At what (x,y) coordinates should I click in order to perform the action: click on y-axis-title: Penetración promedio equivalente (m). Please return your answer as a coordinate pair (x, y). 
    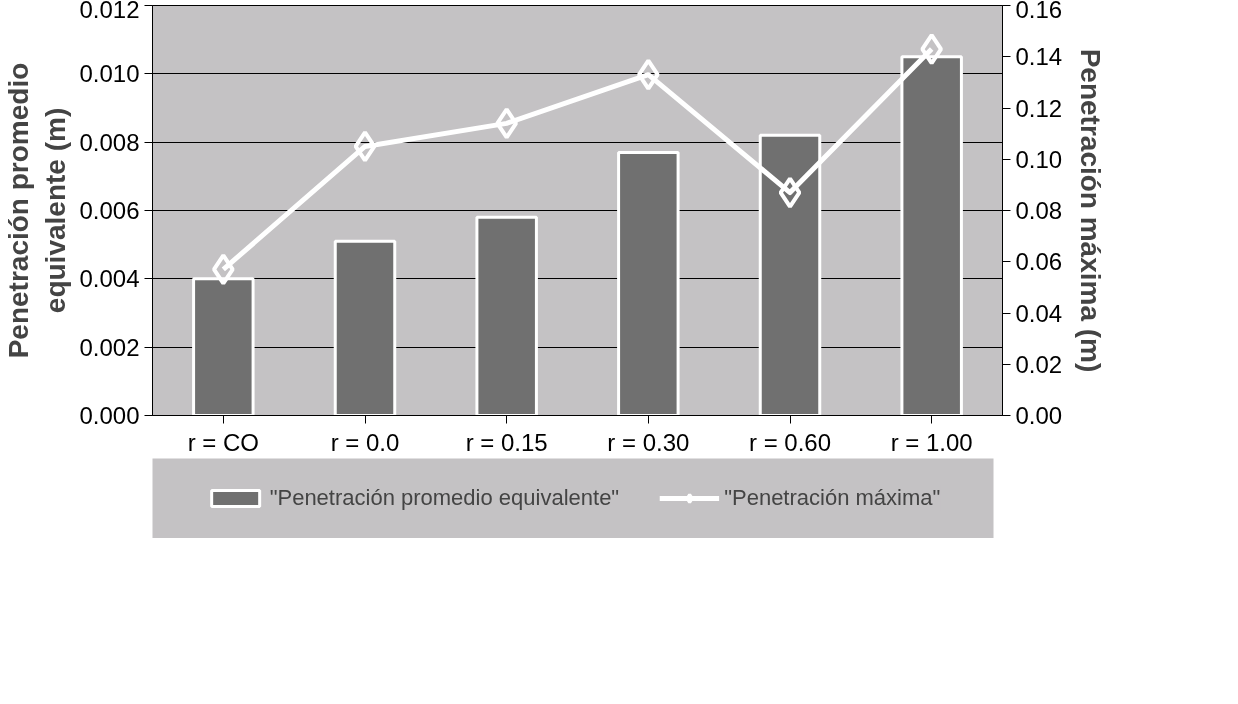
    Looking at the image, I should click on (37, 210).